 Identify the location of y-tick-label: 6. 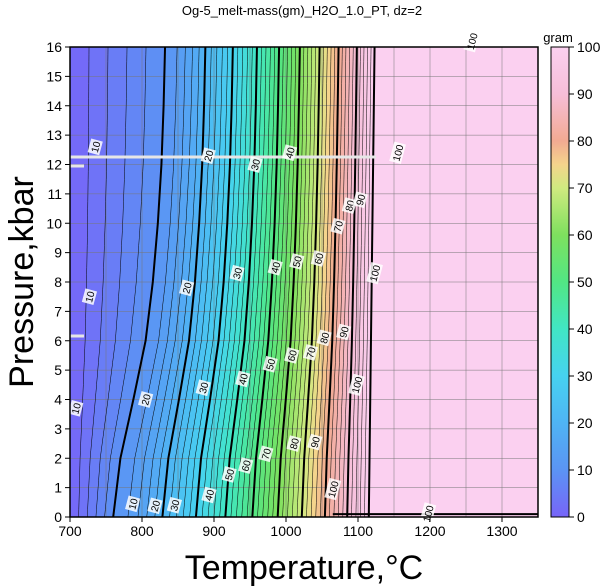
(58, 341).